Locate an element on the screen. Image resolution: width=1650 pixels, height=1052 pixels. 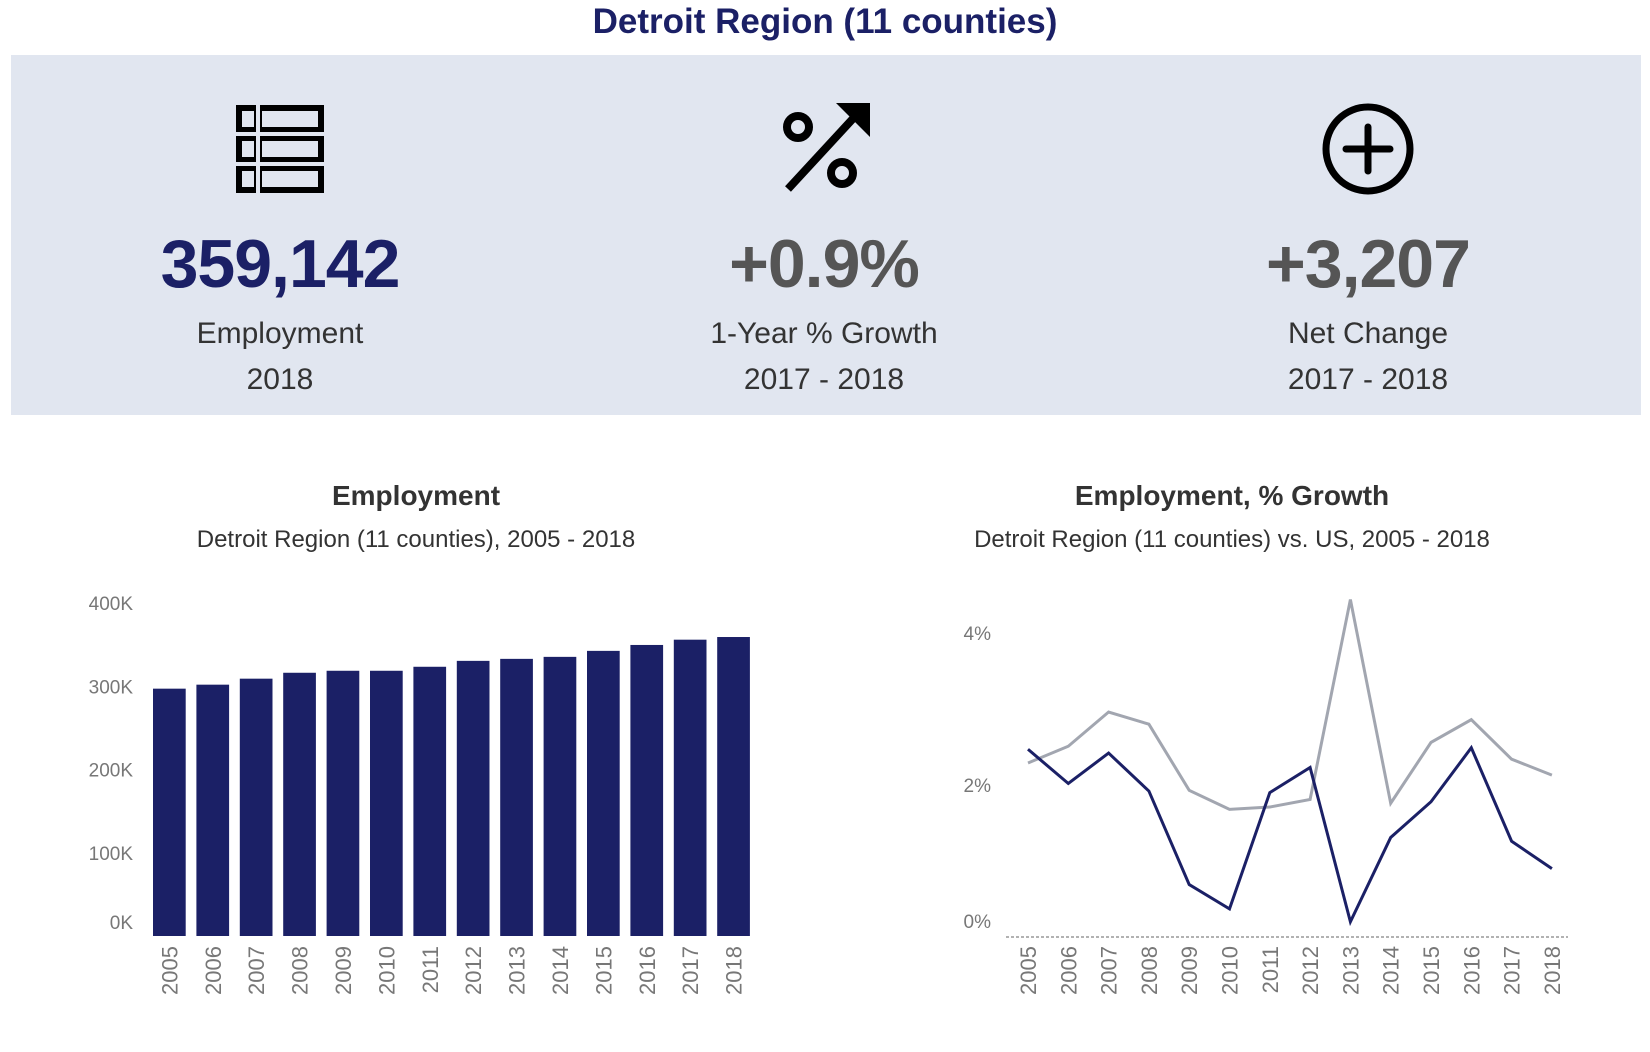
bar-2012 is located at coordinates (473, 798).